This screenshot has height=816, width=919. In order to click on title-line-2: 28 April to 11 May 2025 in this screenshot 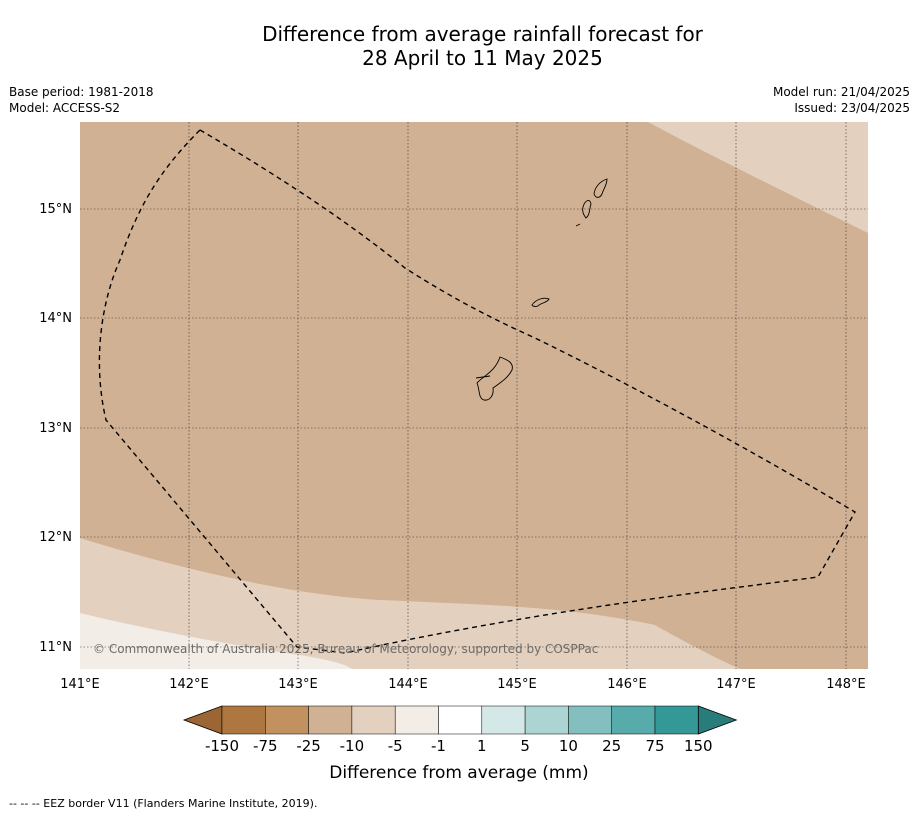, I will do `click(482, 58)`.